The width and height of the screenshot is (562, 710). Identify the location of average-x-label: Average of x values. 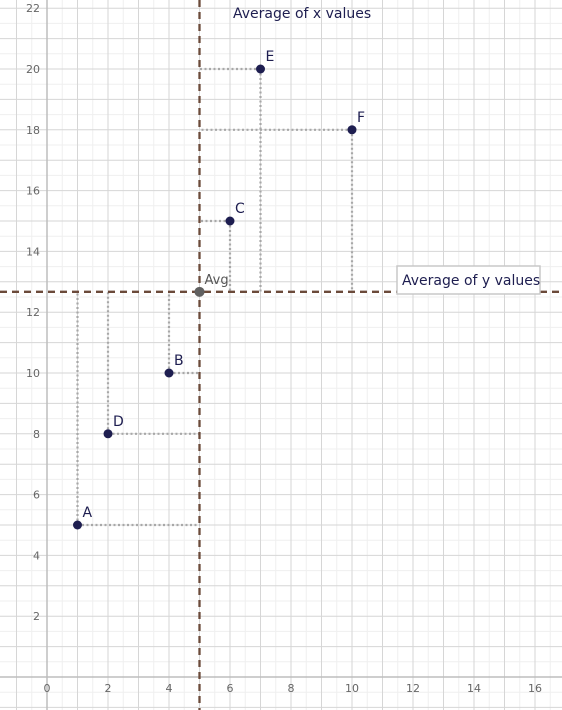
(302, 14).